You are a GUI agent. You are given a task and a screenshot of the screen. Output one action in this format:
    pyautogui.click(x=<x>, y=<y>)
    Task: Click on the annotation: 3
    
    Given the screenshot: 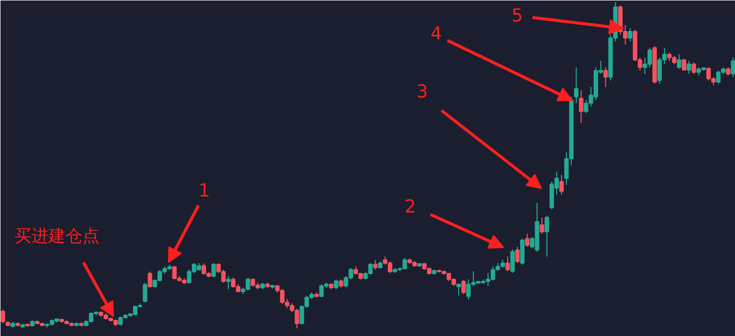 What is the action you would take?
    pyautogui.click(x=422, y=92)
    